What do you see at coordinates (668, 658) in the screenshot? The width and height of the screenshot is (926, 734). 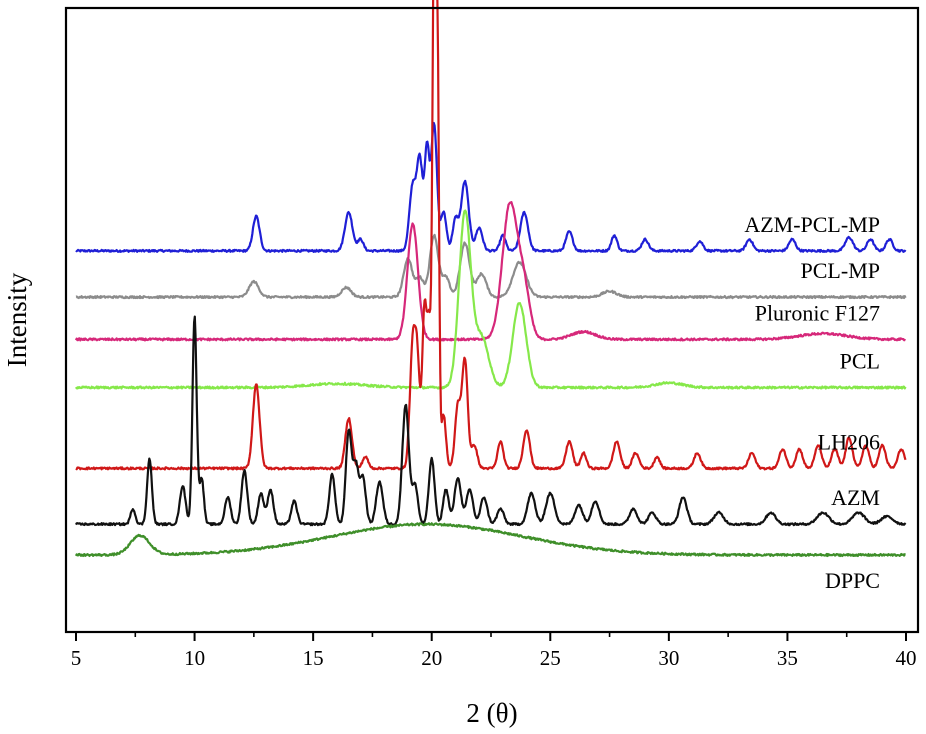 I see `x-tick-label: 30` at bounding box center [668, 658].